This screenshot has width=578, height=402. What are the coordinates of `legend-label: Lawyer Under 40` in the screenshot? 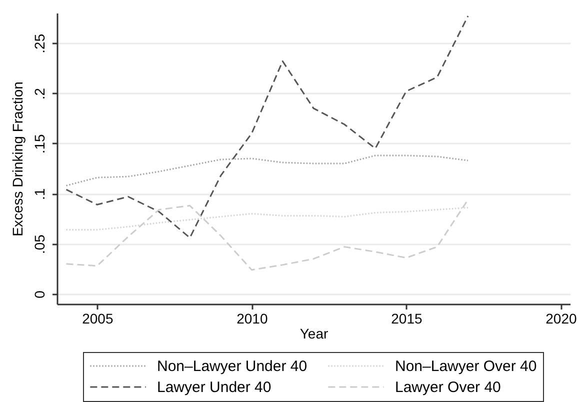 It's located at (214, 387).